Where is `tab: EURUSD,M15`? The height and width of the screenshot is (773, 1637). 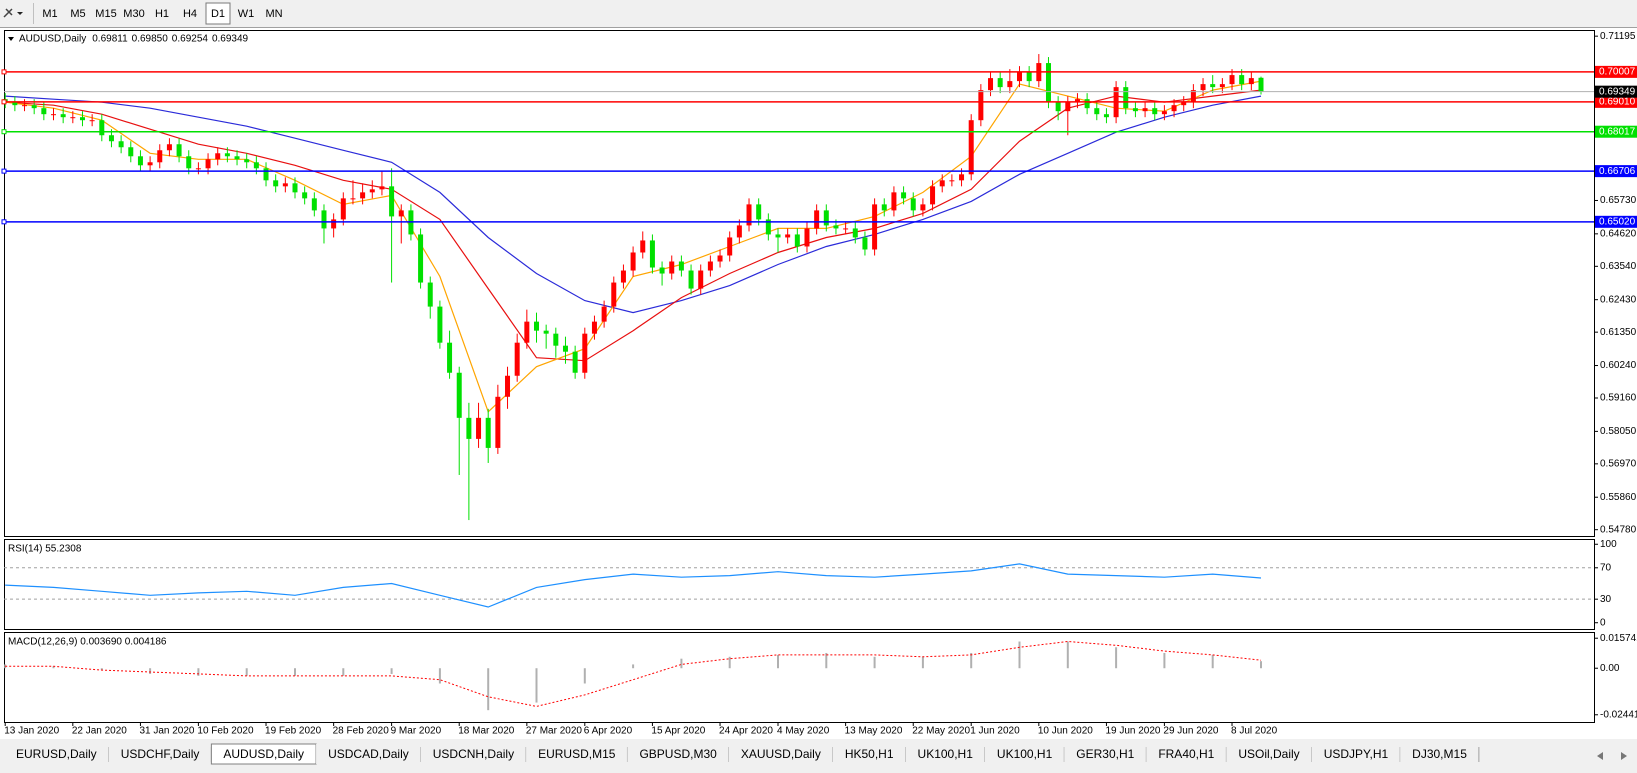 tab: EURUSD,M15 is located at coordinates (577, 754).